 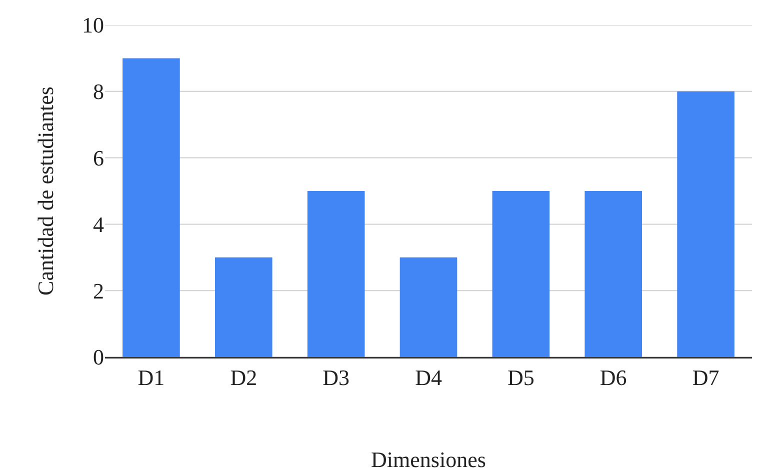 What do you see at coordinates (98, 224) in the screenshot?
I see `y-tick-label: 4` at bounding box center [98, 224].